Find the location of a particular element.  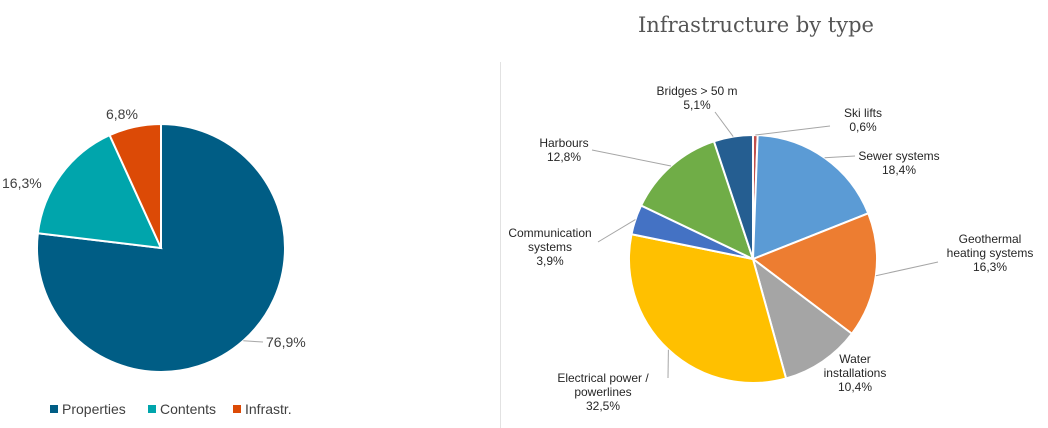

legend-swatch-infrastr is located at coordinates (237, 409).